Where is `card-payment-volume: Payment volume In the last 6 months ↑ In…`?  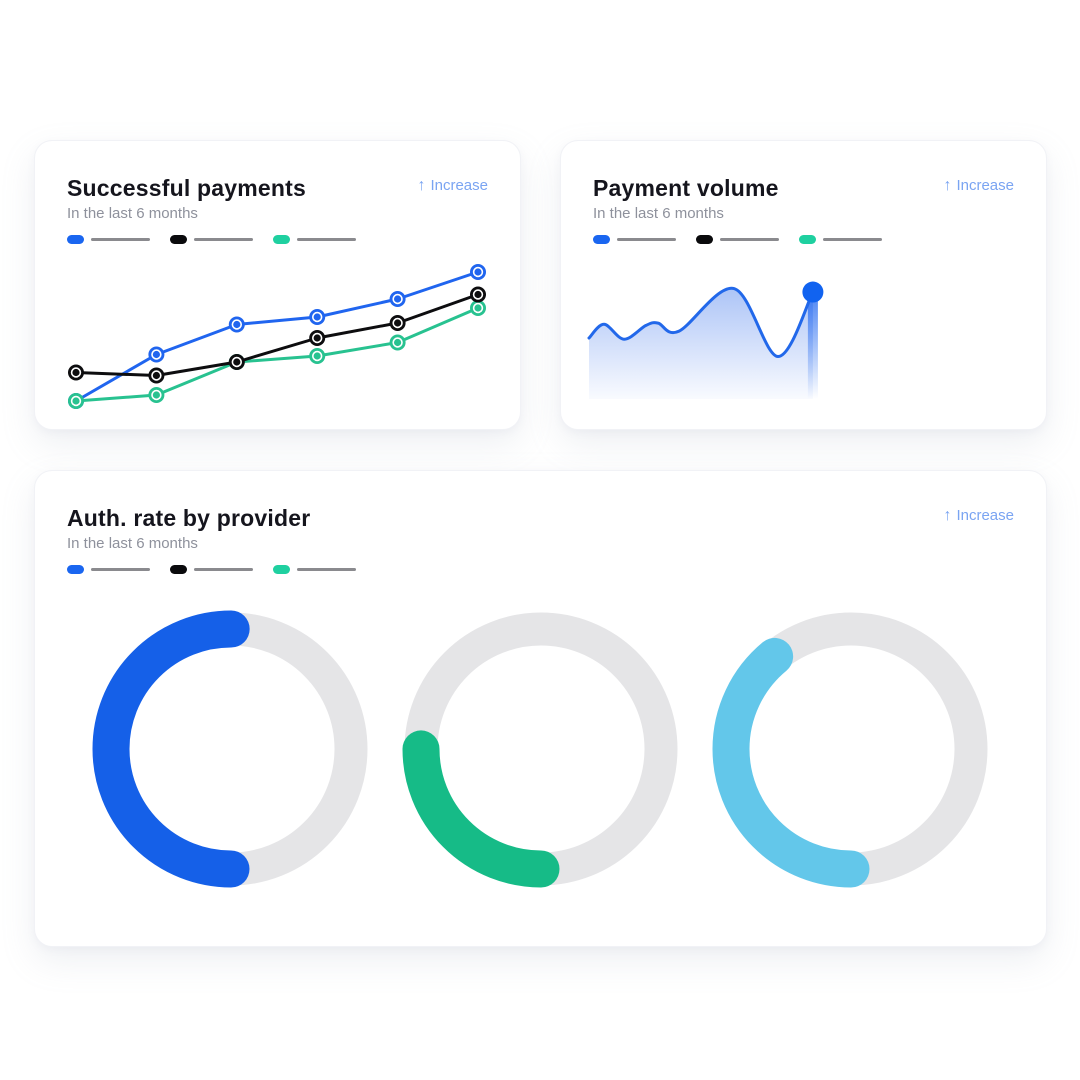
card-payment-volume: Payment volume In the last 6 months ↑ In… is located at coordinates (803, 285).